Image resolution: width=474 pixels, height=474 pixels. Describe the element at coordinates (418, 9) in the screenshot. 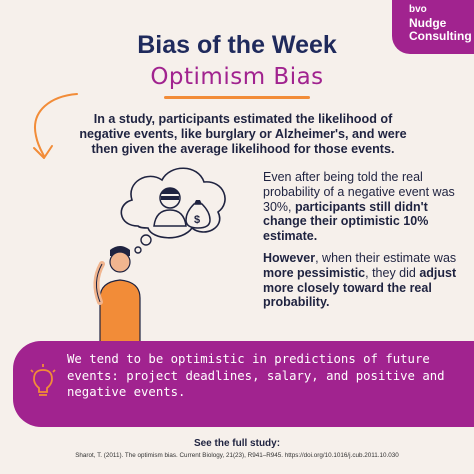

I see `logo-small-text: bvo` at that location.